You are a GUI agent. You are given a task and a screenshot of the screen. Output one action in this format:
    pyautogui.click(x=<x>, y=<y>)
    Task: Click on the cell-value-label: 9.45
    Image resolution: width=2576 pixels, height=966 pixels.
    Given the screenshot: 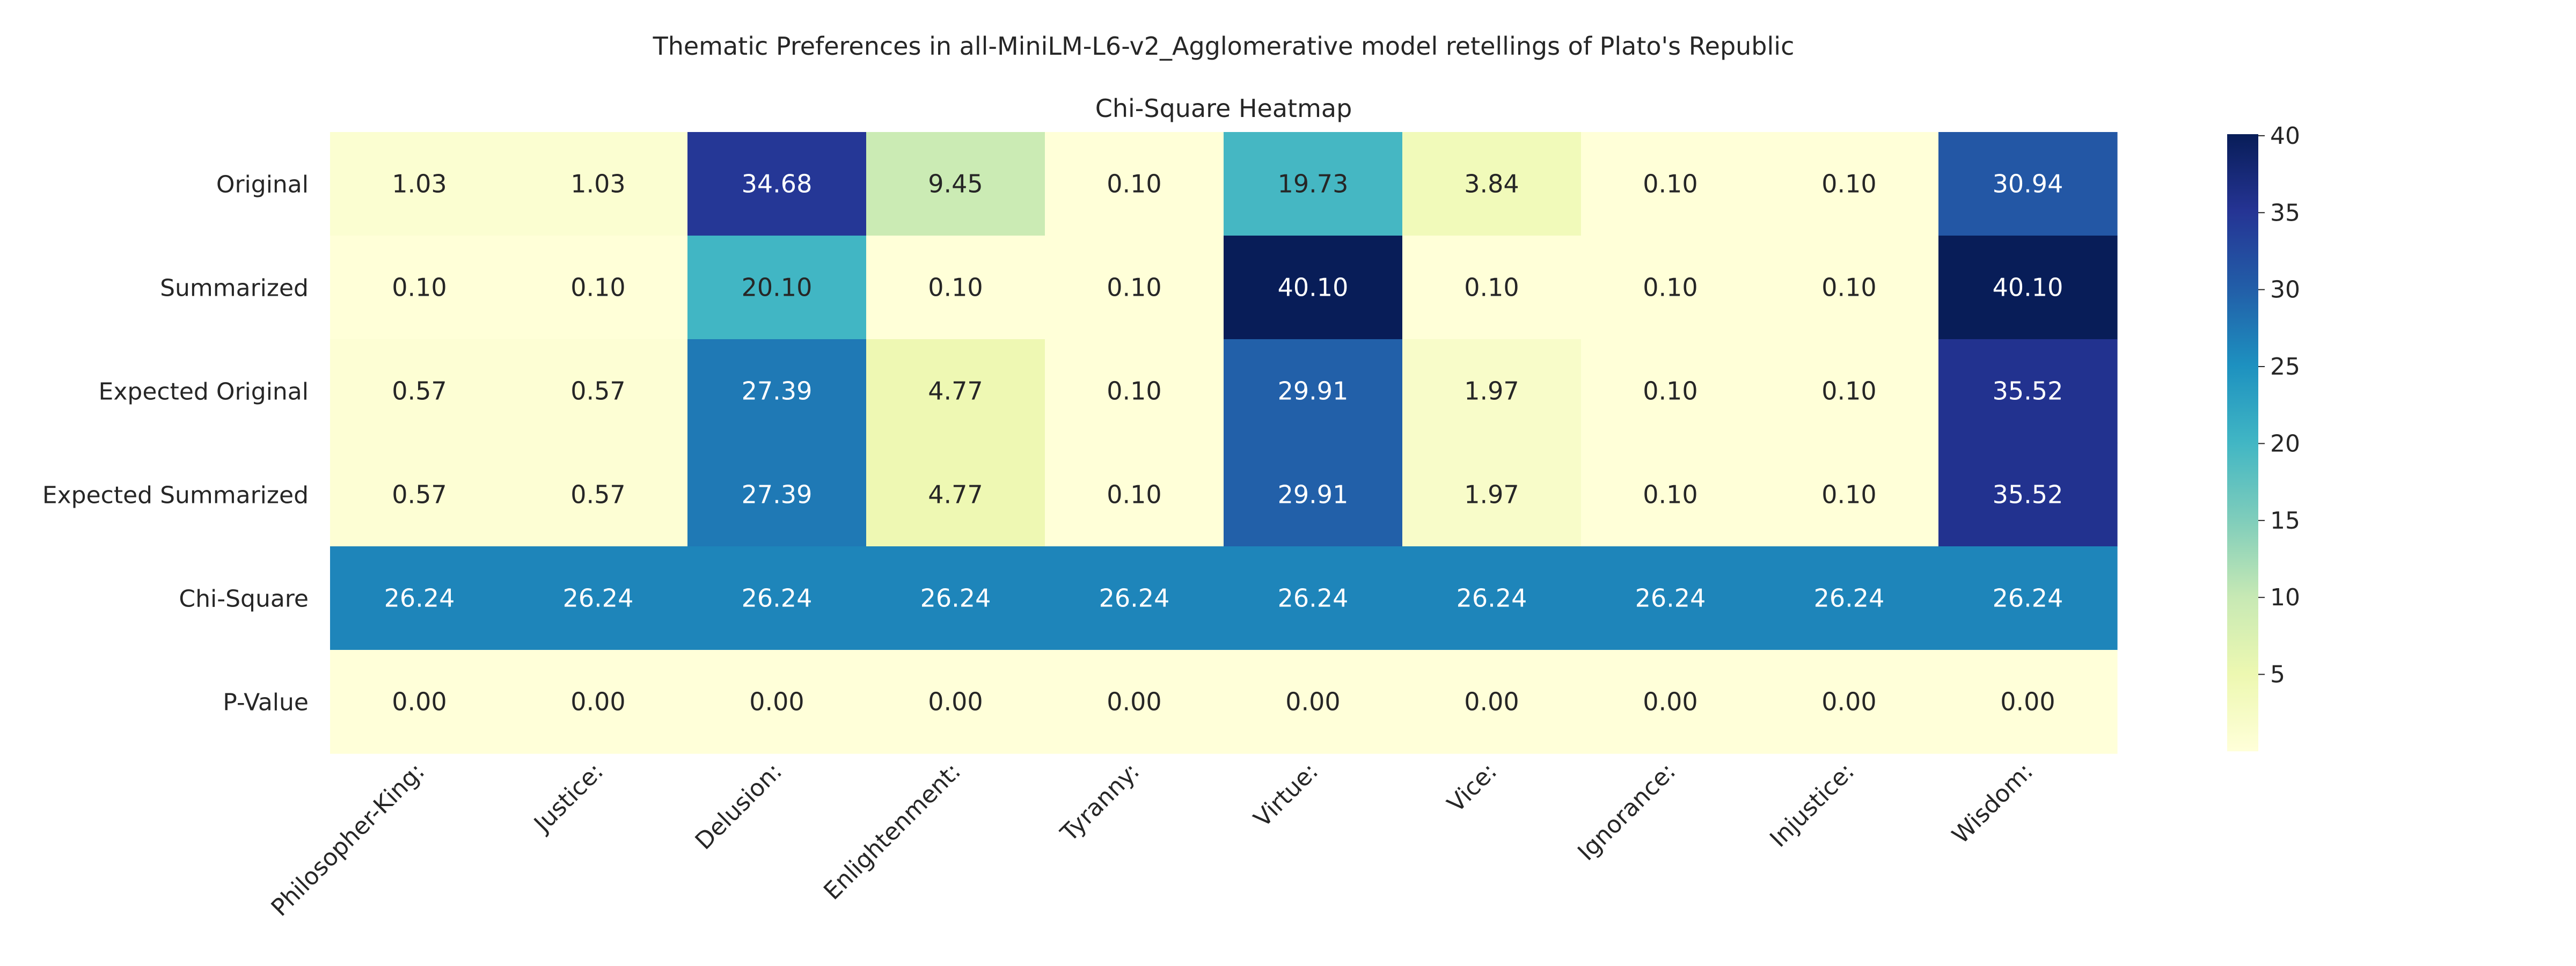 What is the action you would take?
    pyautogui.click(x=955, y=184)
    